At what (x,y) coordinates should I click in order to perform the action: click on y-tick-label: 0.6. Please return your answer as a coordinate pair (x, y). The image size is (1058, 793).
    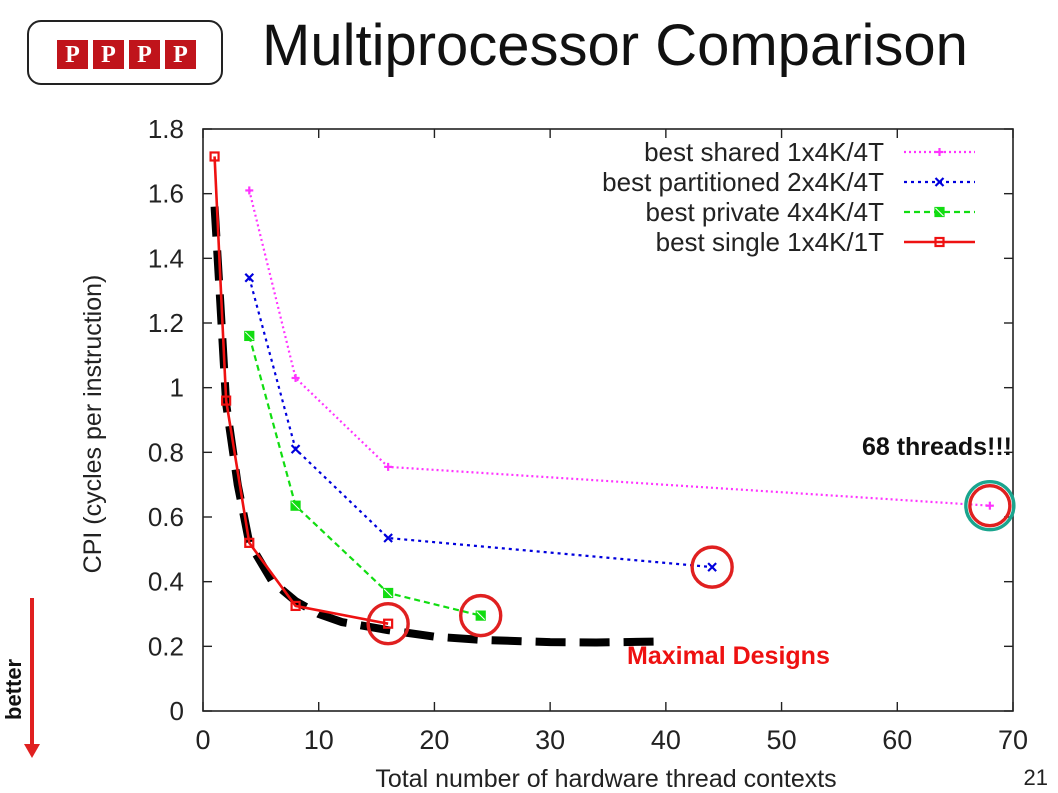
    Looking at the image, I should click on (166, 517).